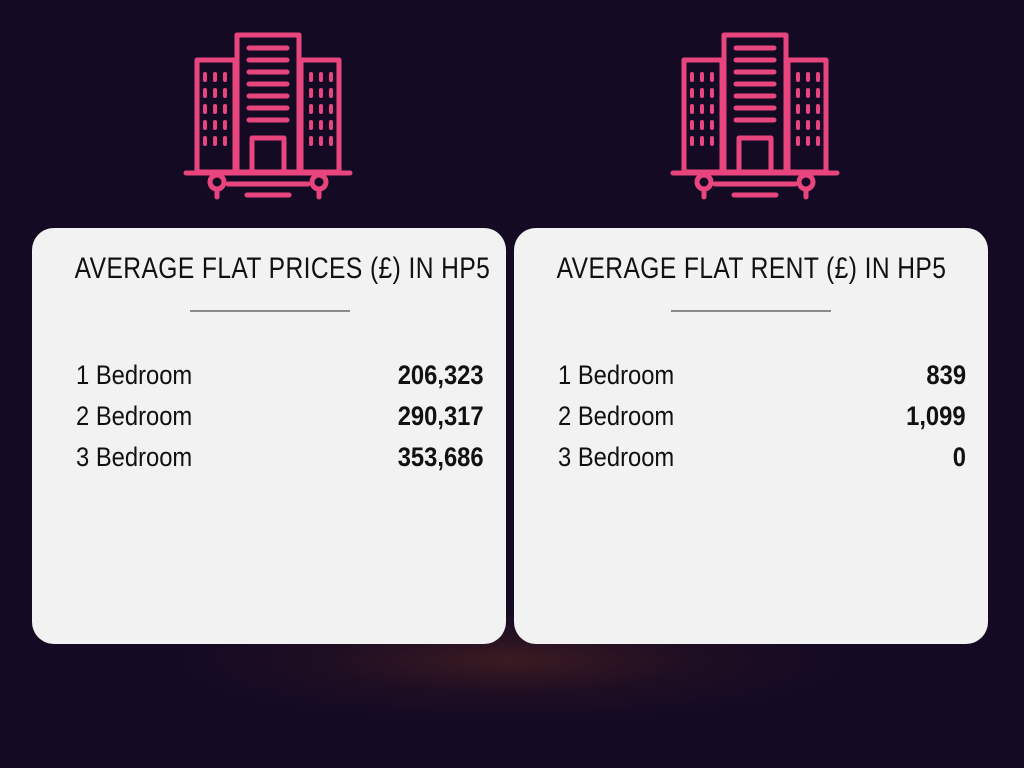  What do you see at coordinates (441, 416) in the screenshot?
I see `row-value: 290,317` at bounding box center [441, 416].